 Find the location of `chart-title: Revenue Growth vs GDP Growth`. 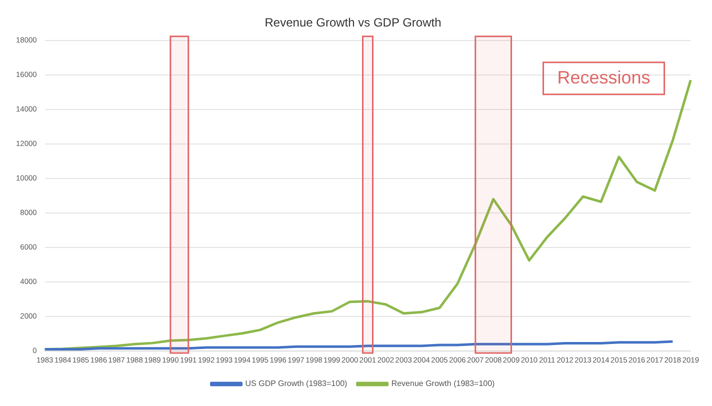

chart-title: Revenue Growth vs GDP Growth is located at coordinates (353, 23).